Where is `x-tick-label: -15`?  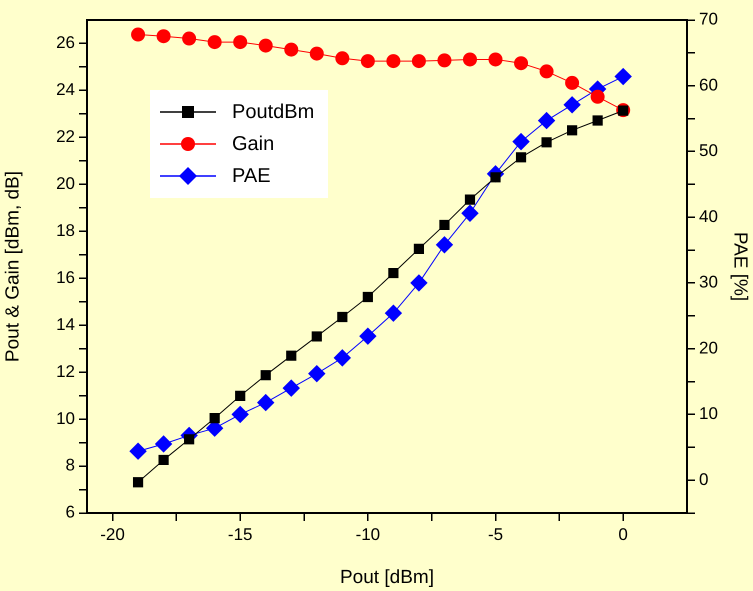 x-tick-label: -15 is located at coordinates (240, 534).